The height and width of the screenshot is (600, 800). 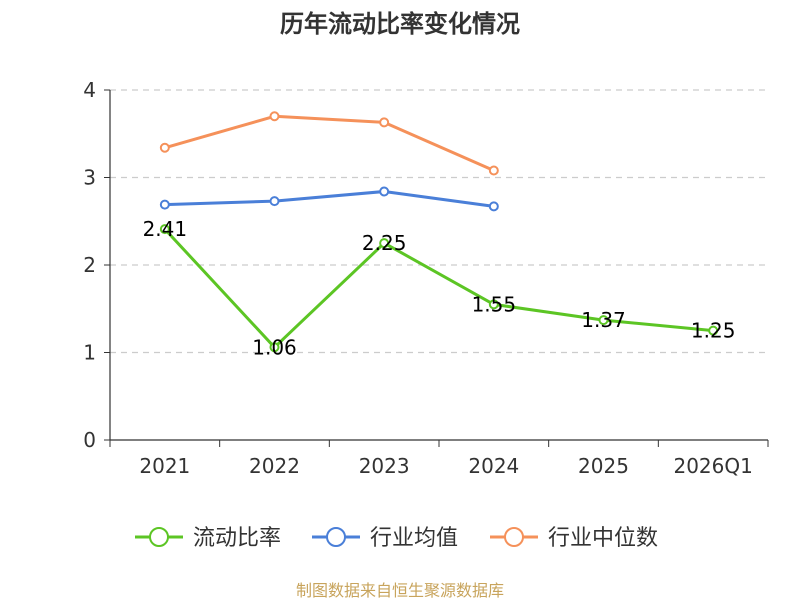 What do you see at coordinates (164, 466) in the screenshot?
I see `x-tick-label-2021: 2021` at bounding box center [164, 466].